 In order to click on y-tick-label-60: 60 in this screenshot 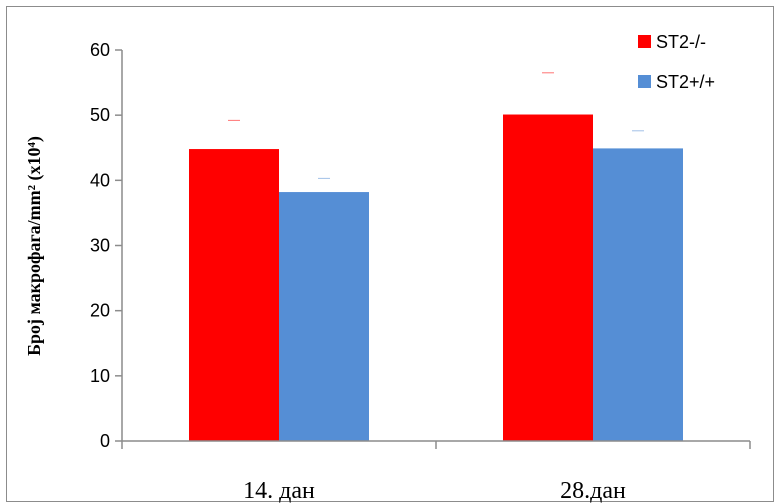, I will do `click(100, 50)`.